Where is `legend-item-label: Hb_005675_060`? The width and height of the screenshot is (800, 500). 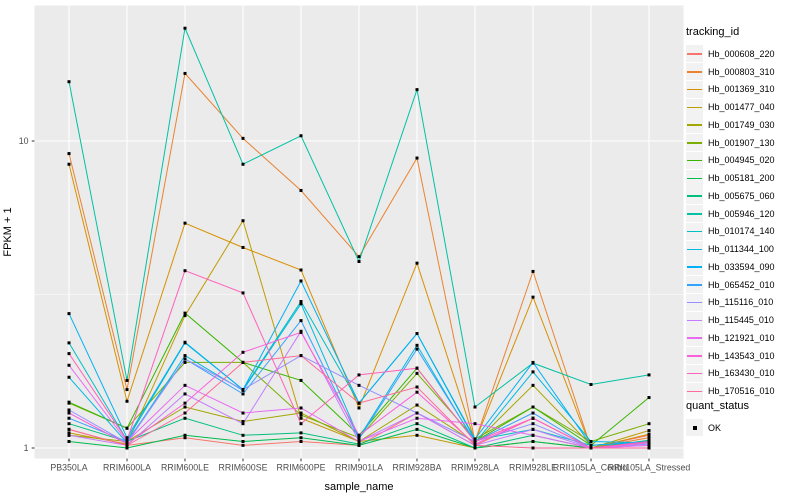 legend-item-label: Hb_005675_060 is located at coordinates (741, 195).